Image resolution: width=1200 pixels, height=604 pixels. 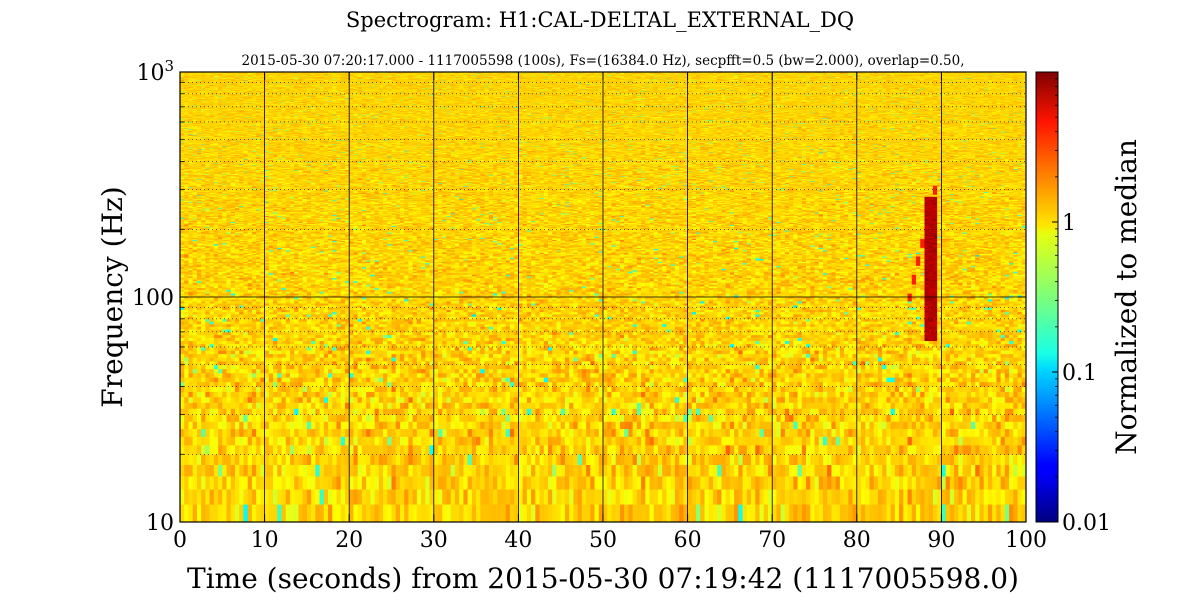 I want to click on chart-title: Spectrogram: H1:CAL-DELTAL_EXTERNAL_DQ, so click(x=600, y=20).